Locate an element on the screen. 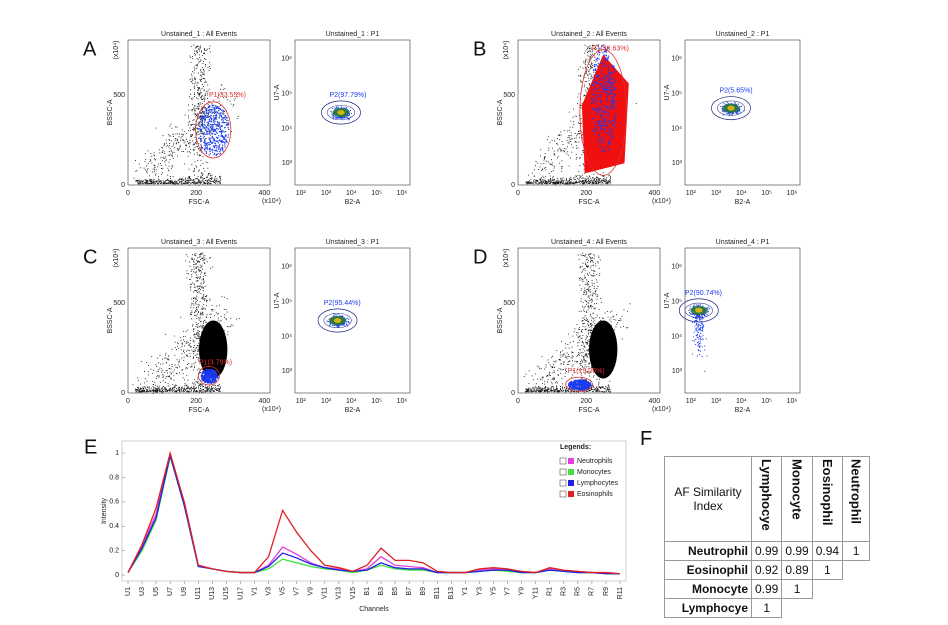 This screenshot has width=948, height=625. y-tick-label: 10³ is located at coordinates (677, 163).